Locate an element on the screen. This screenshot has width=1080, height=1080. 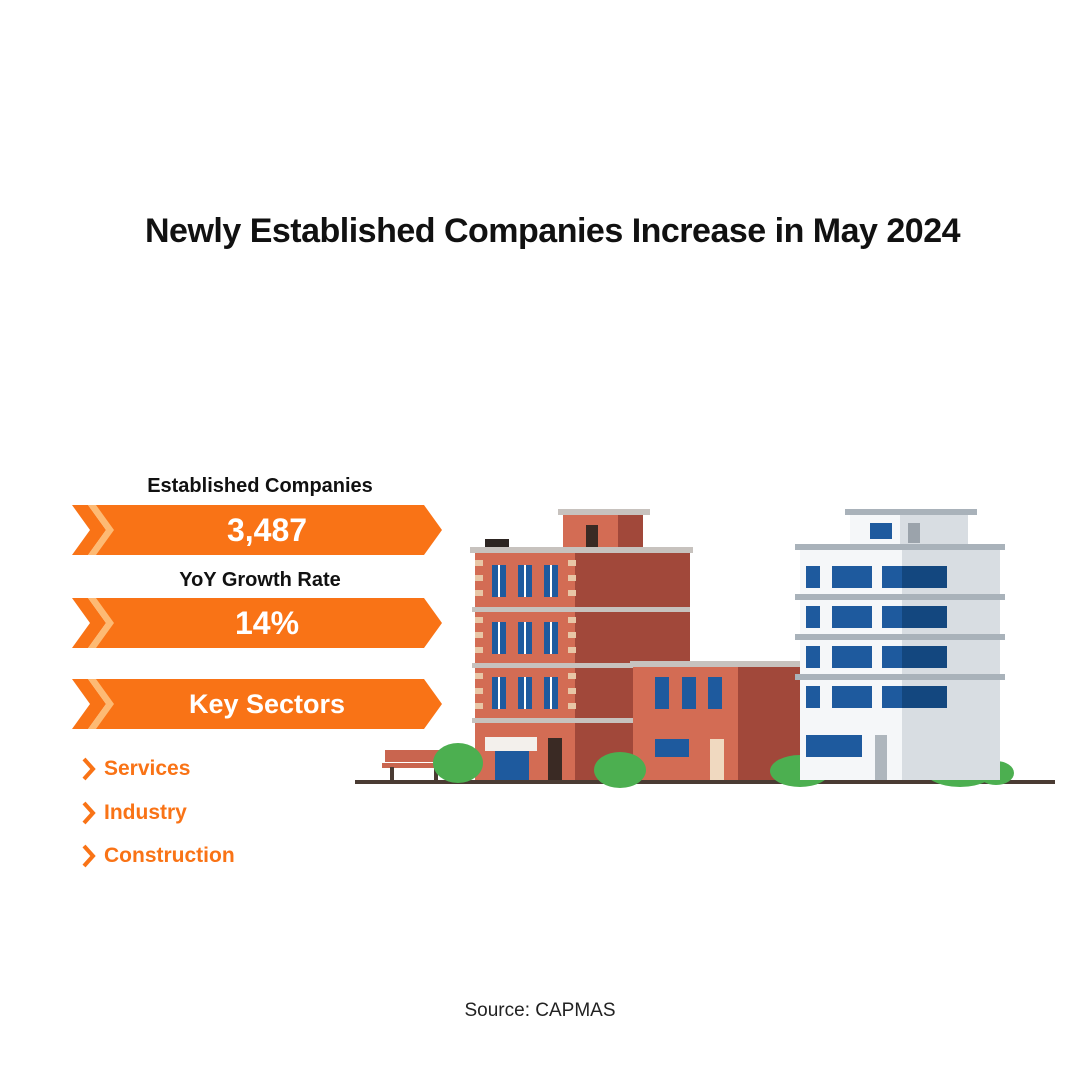
established-companies-value: 3,487 is located at coordinates (267, 530).